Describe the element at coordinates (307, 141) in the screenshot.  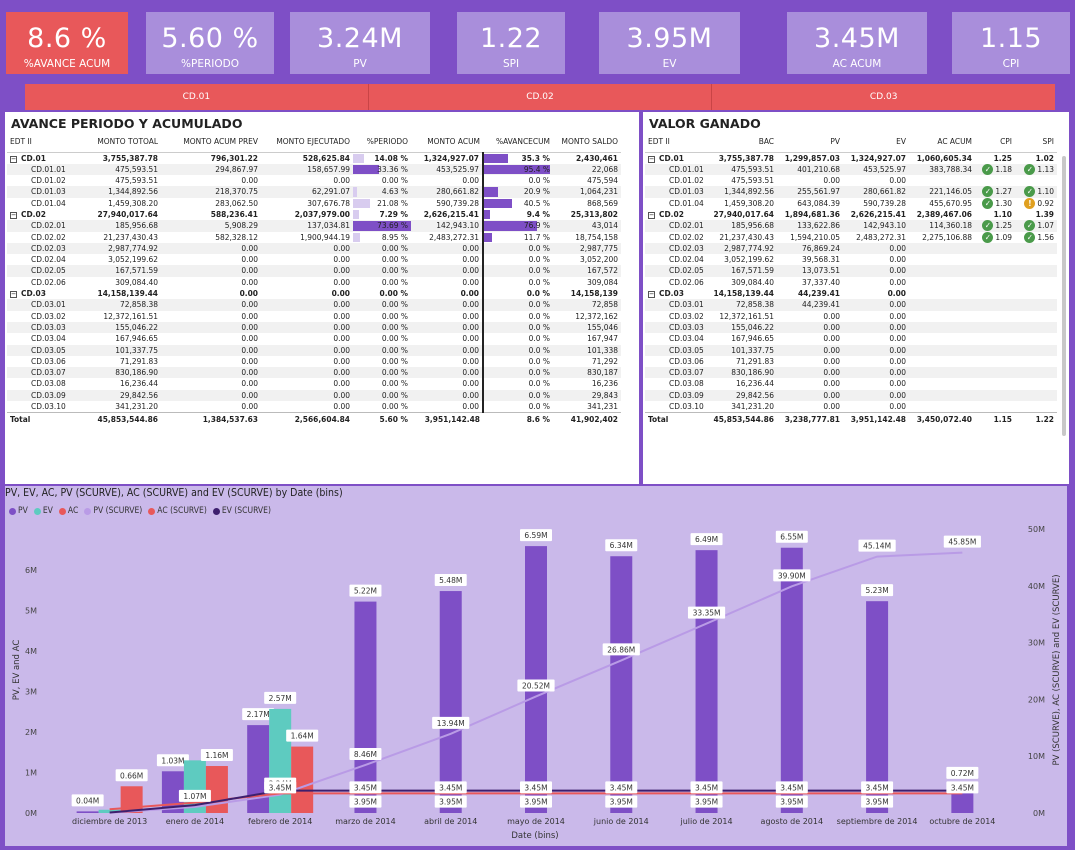
I see `column-header: MONTO EJECUTADO` at that location.